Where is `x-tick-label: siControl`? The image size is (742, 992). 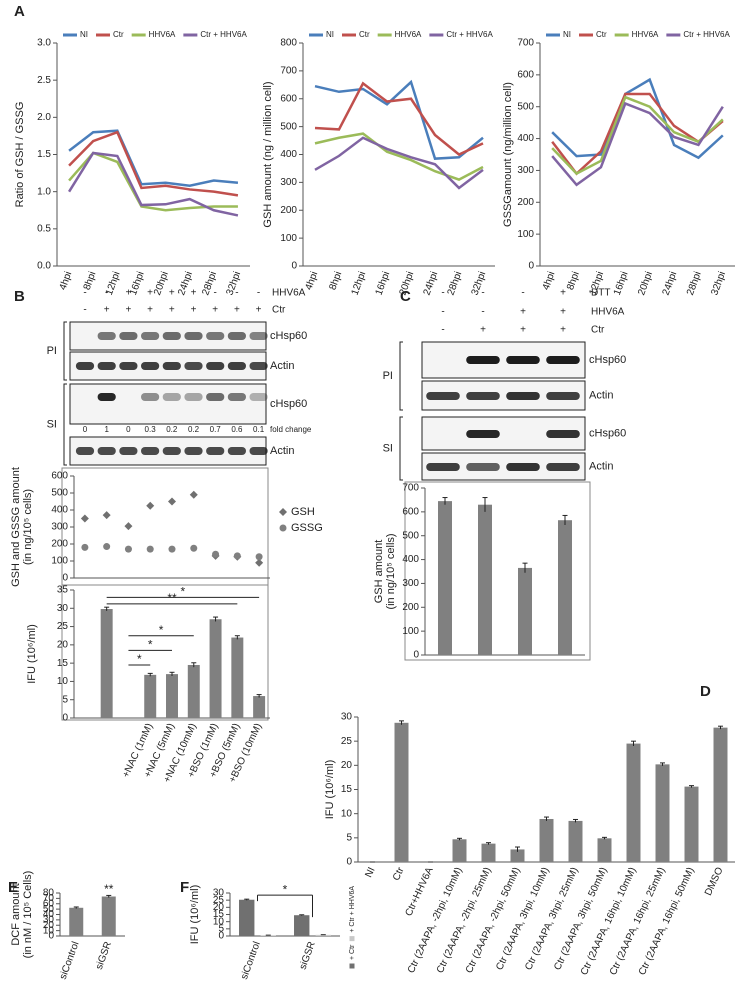 x-tick-label: siControl is located at coordinates (70, 960).